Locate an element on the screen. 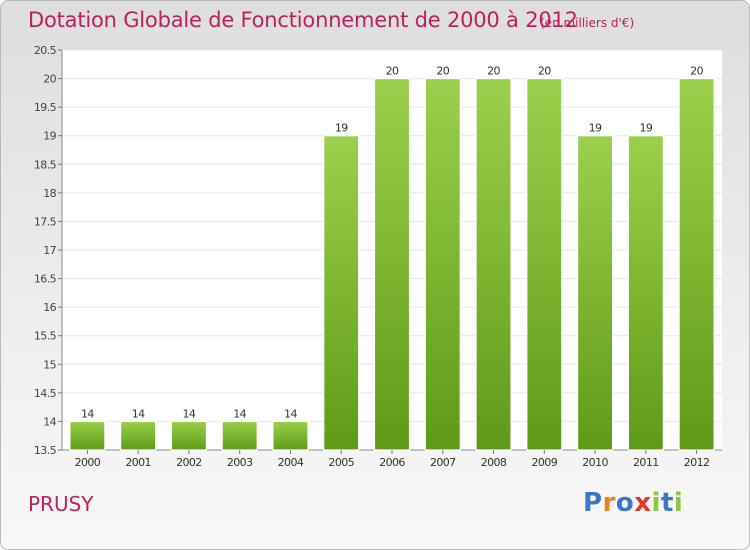 The width and height of the screenshot is (750, 550). y-tick-label: 20.5 is located at coordinates (45, 50).